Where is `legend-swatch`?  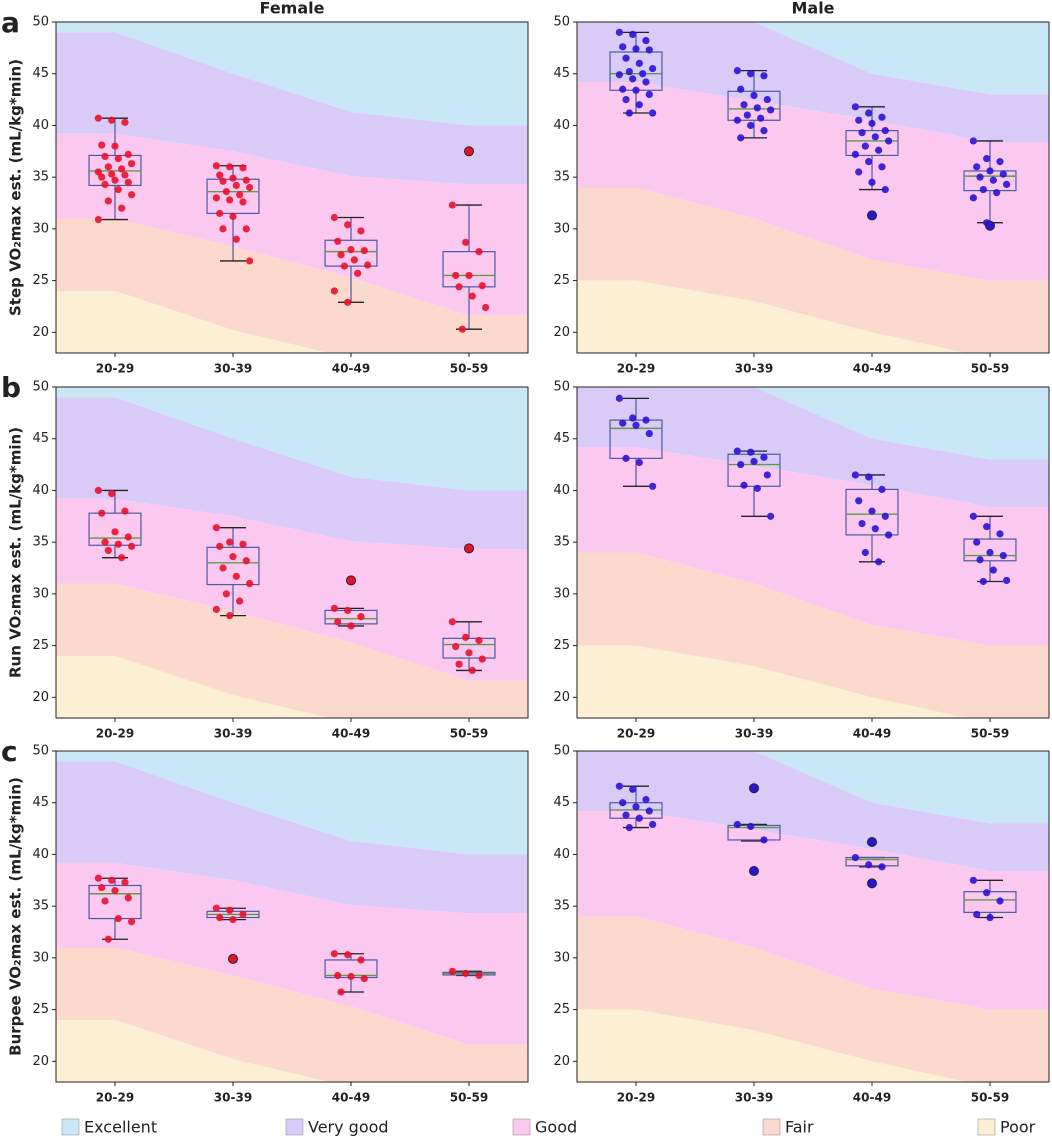 legend-swatch is located at coordinates (771, 1127).